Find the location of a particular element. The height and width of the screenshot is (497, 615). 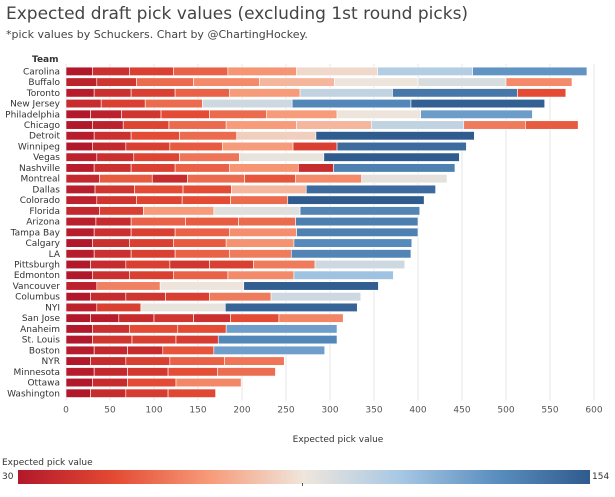

team-label: Pittsburgh is located at coordinates (37, 266).